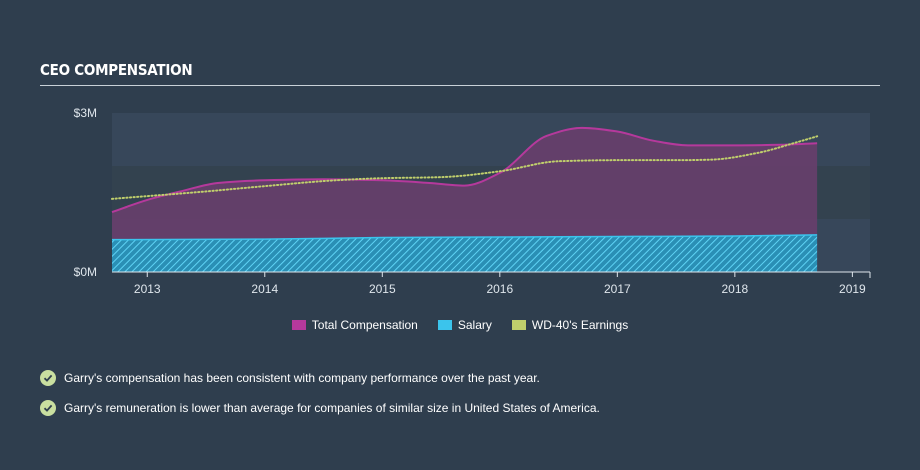  I want to click on x-tick-label: 2014, so click(264, 289).